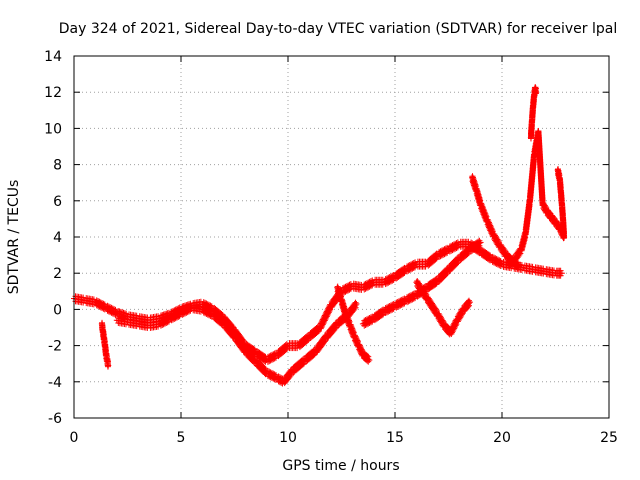 Image resolution: width=640 pixels, height=480 pixels. I want to click on y-tick-label: -6, so click(55, 419).